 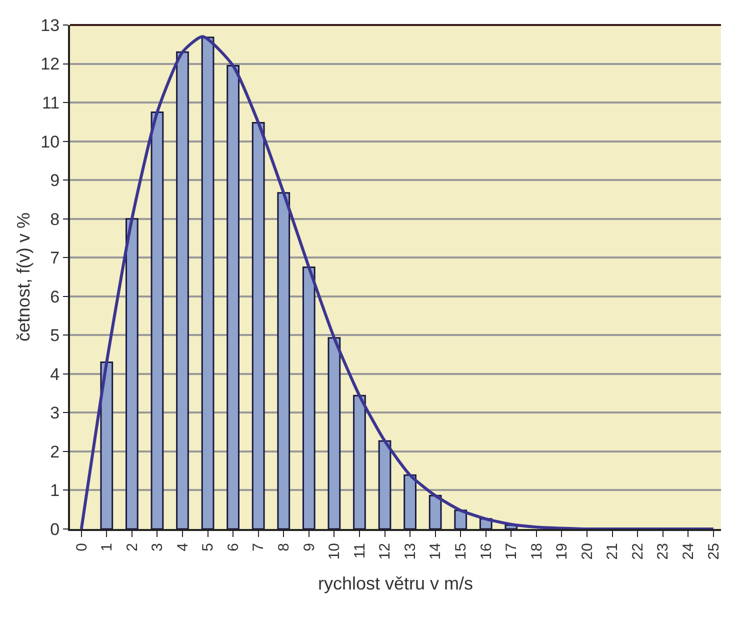 What do you see at coordinates (637, 551) in the screenshot?
I see `x-tick-label: 22` at bounding box center [637, 551].